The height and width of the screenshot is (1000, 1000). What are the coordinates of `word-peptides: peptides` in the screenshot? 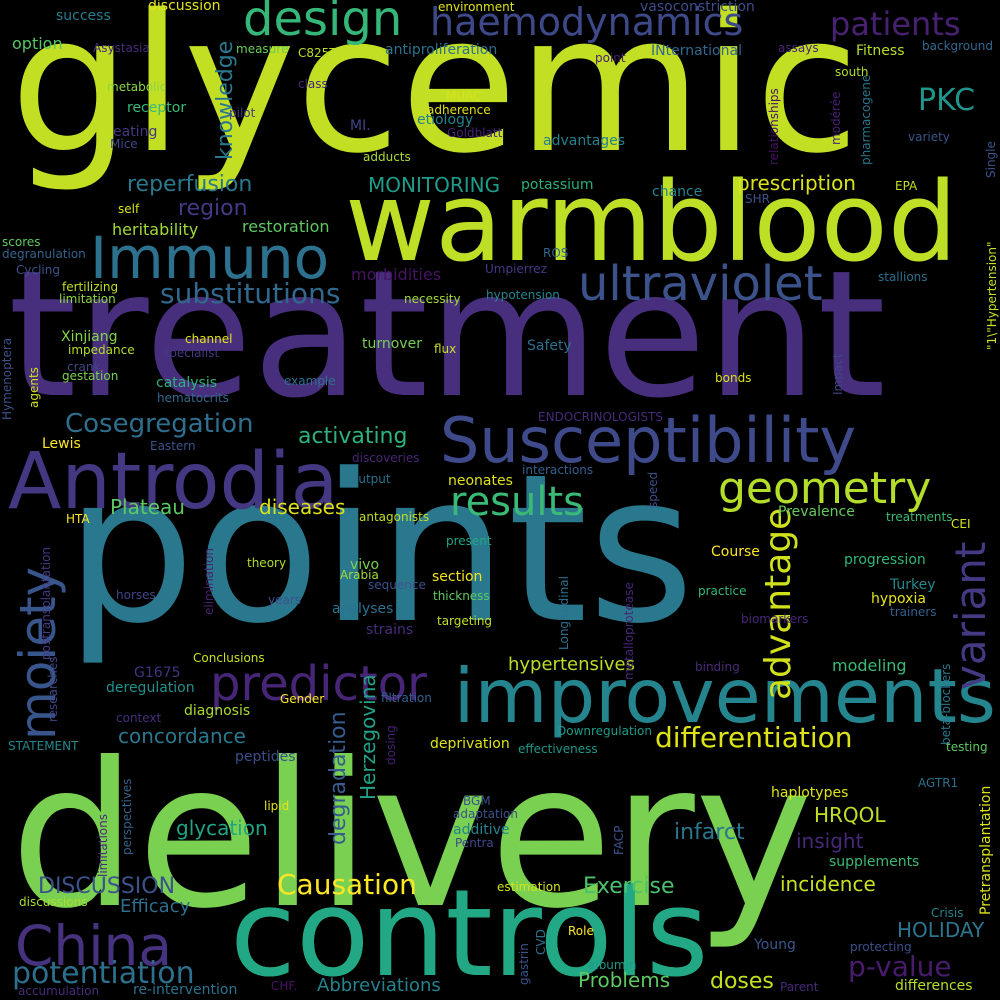 It's located at (265, 757).